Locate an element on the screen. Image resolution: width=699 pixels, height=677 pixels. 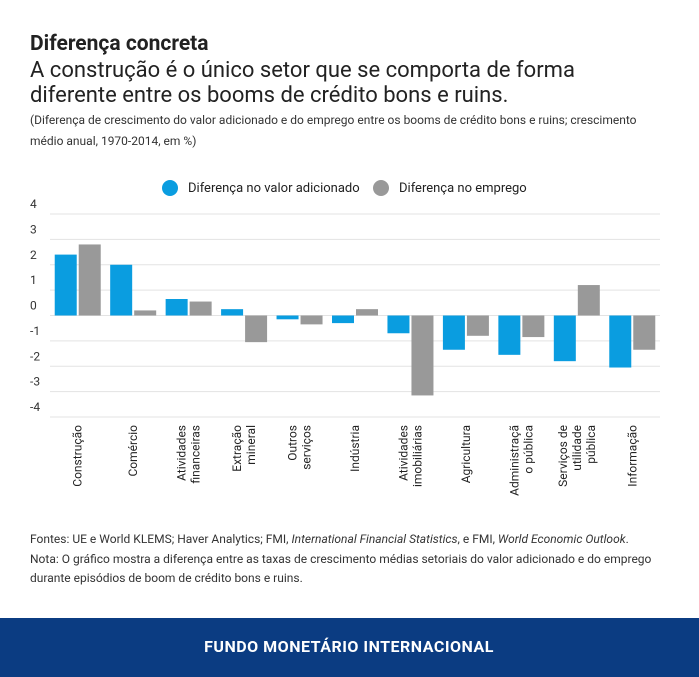
x-tick-label: Atividadesfinanceiras is located at coordinates (189, 454).